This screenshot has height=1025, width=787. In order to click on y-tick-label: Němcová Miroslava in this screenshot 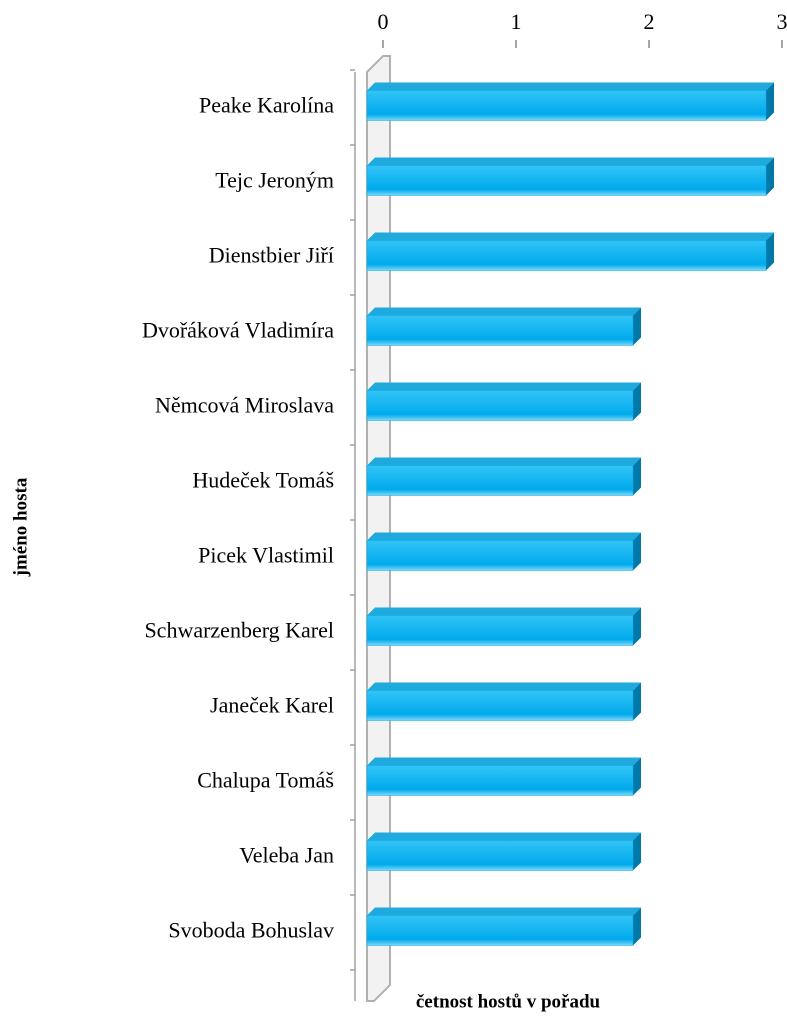, I will do `click(244, 405)`.